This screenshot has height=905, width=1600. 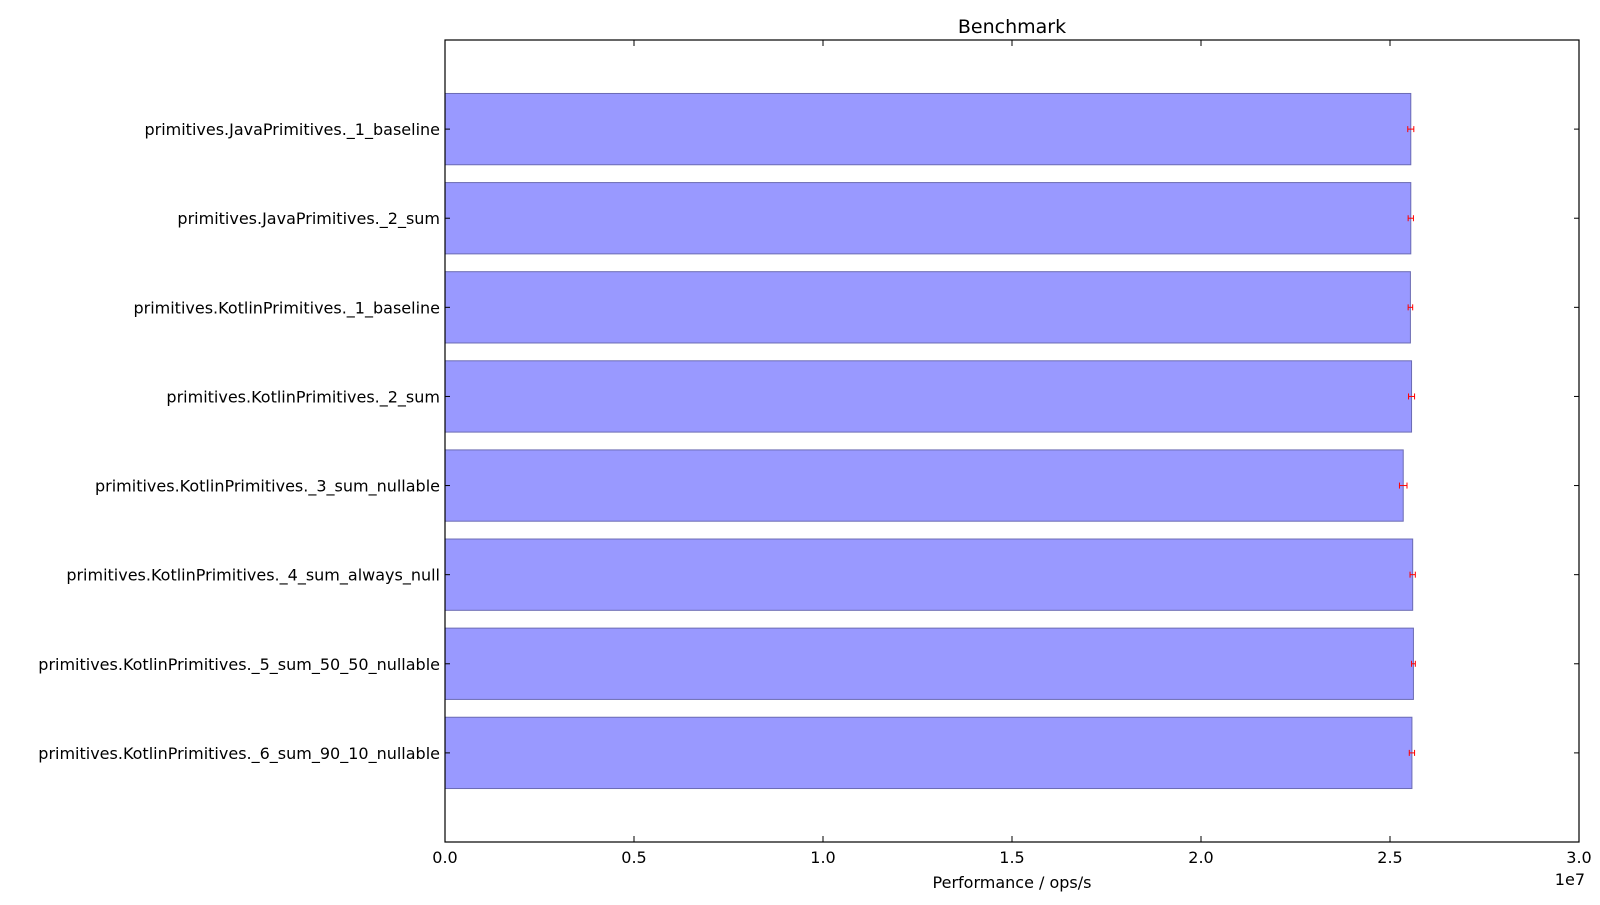 I want to click on x-axis-offset-label: 1e7, so click(x=1570, y=879).